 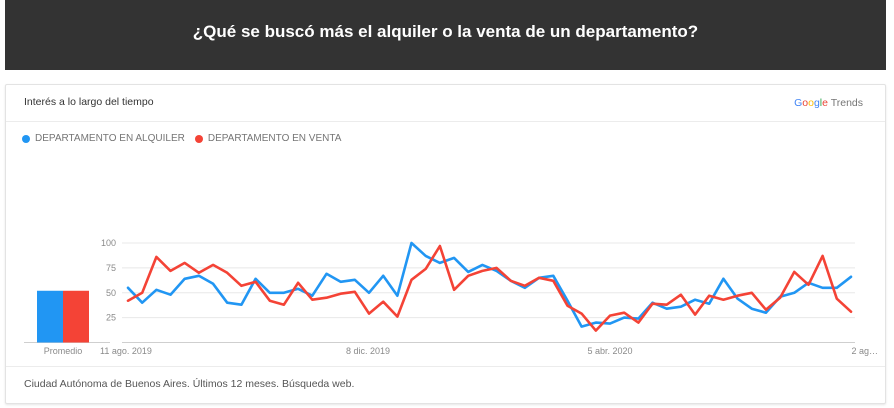 I want to click on logo-letter: e, so click(x=825, y=103).